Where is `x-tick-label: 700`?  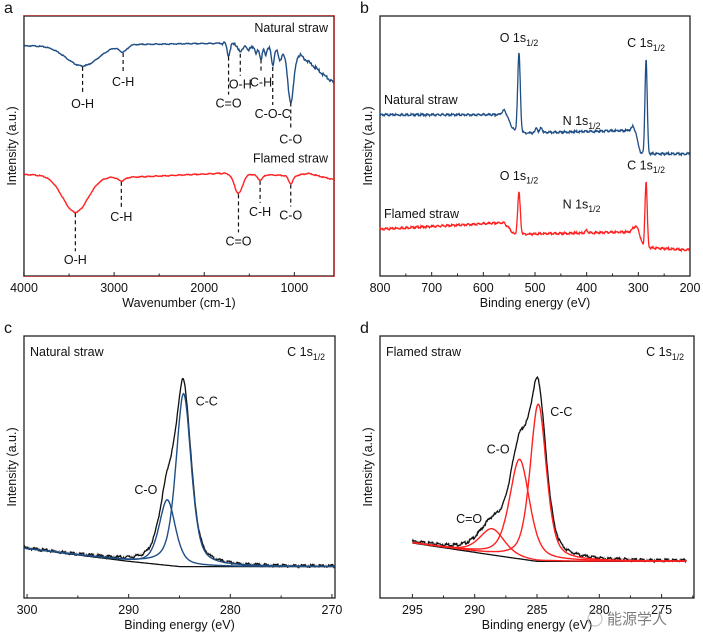 x-tick-label: 700 is located at coordinates (431, 288).